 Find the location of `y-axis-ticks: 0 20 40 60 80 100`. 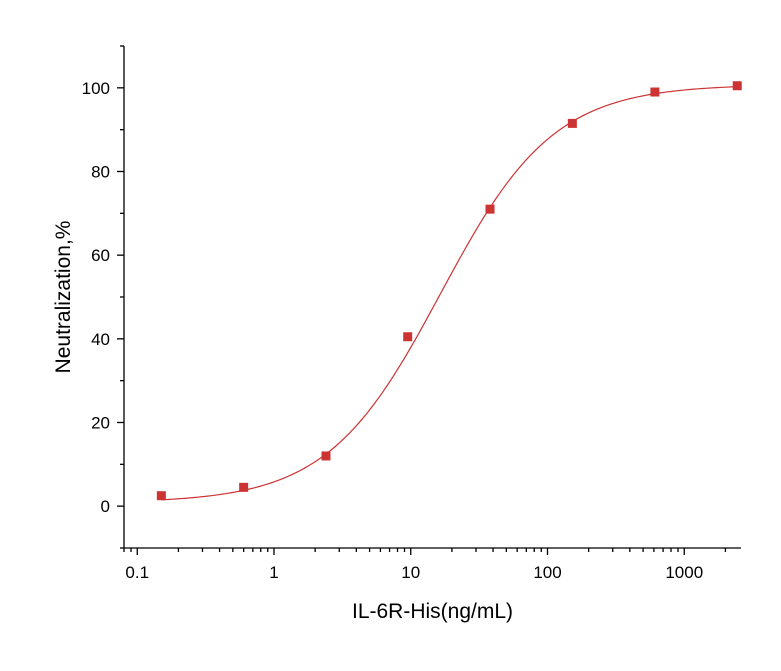

y-axis-ticks: 0 20 40 60 80 100 is located at coordinates (103, 297).